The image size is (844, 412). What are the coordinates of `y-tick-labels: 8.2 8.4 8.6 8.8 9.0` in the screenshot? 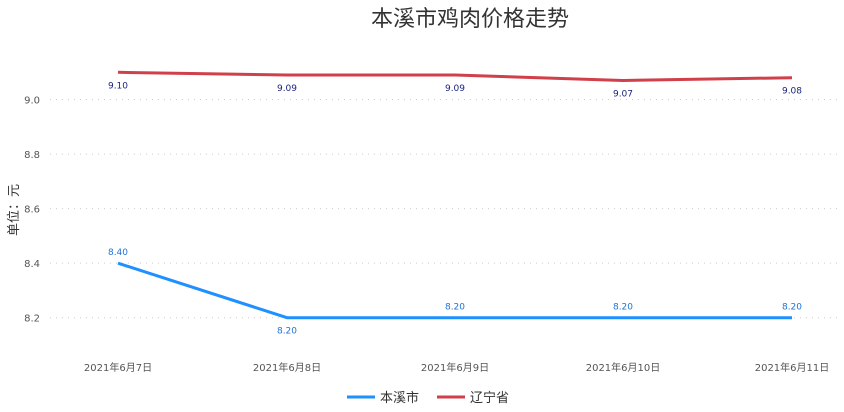 It's located at (32, 210).